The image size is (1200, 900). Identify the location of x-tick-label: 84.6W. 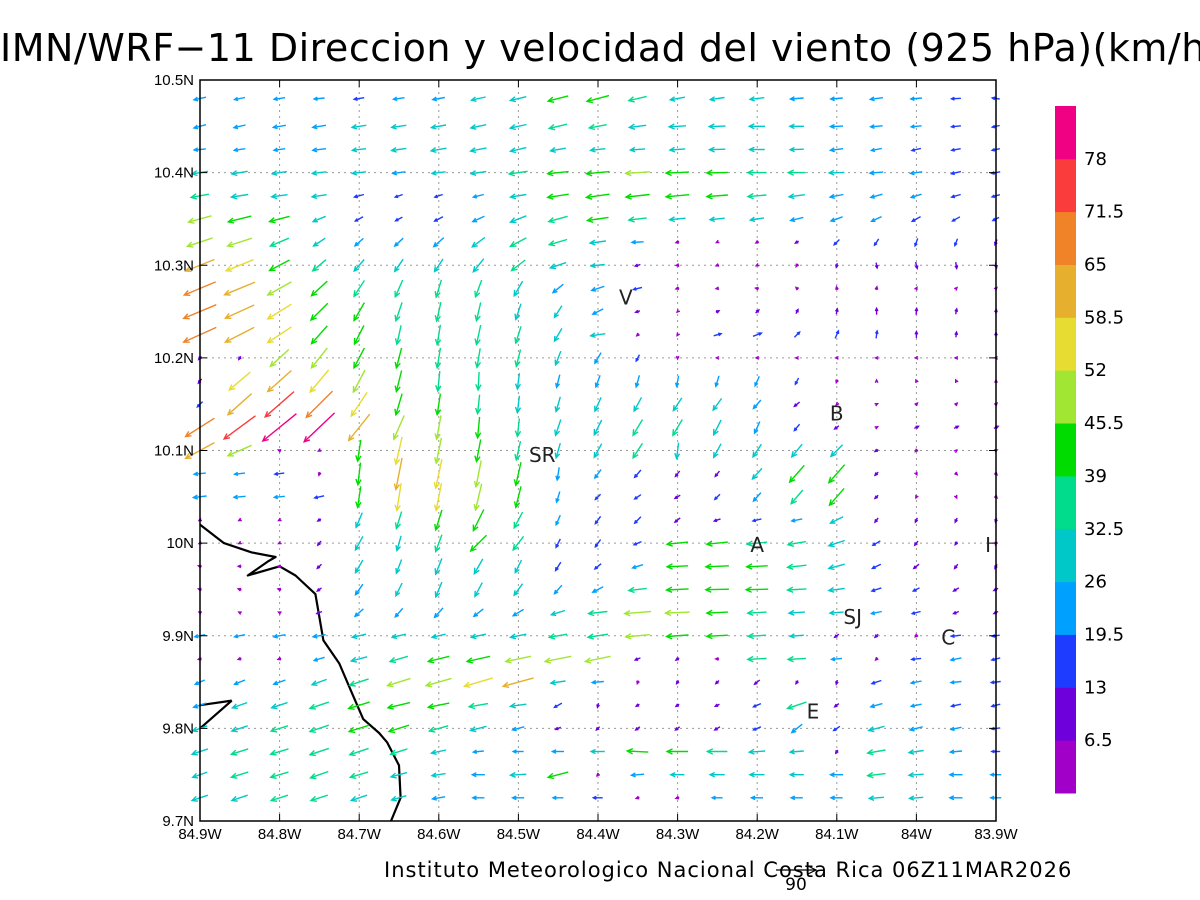
(439, 834).